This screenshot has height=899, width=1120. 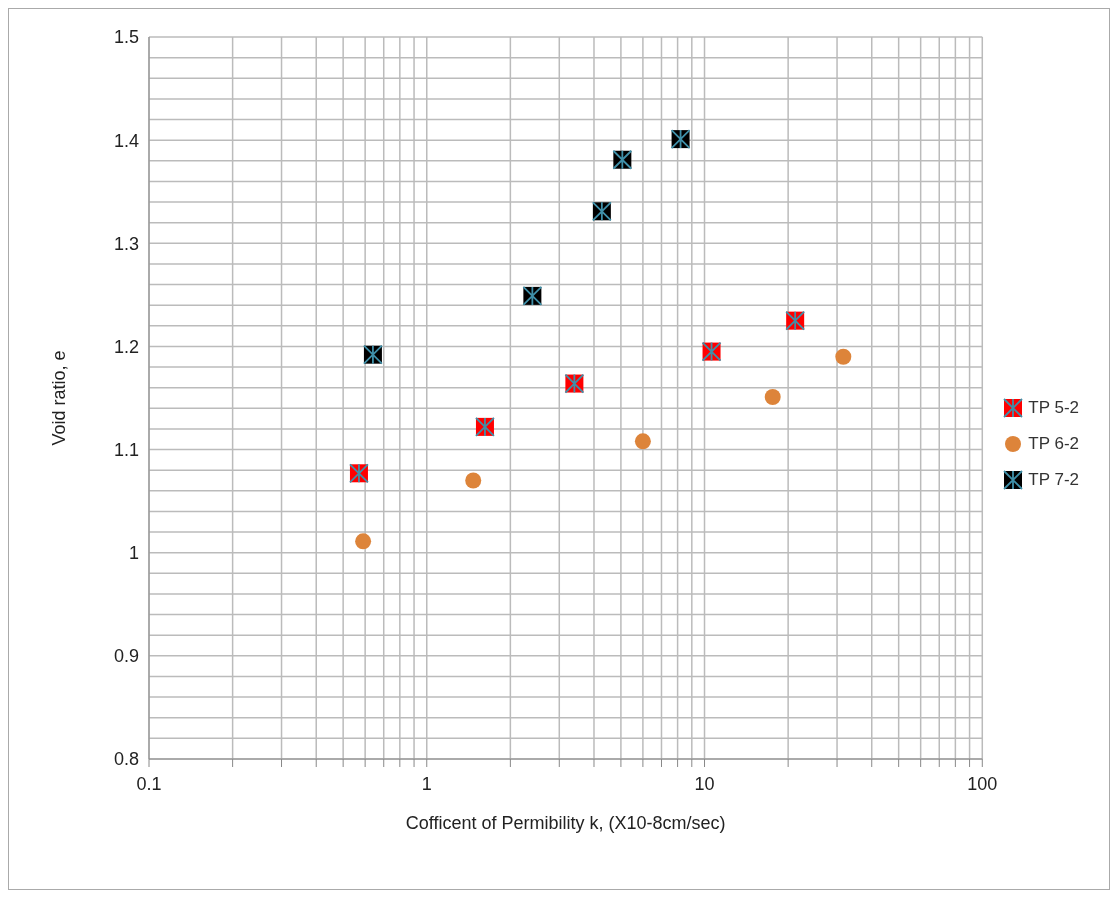 What do you see at coordinates (565, 823) in the screenshot?
I see `x-axis-title: Cofficent of Permibility k, (X10-8cm/sec)` at bounding box center [565, 823].